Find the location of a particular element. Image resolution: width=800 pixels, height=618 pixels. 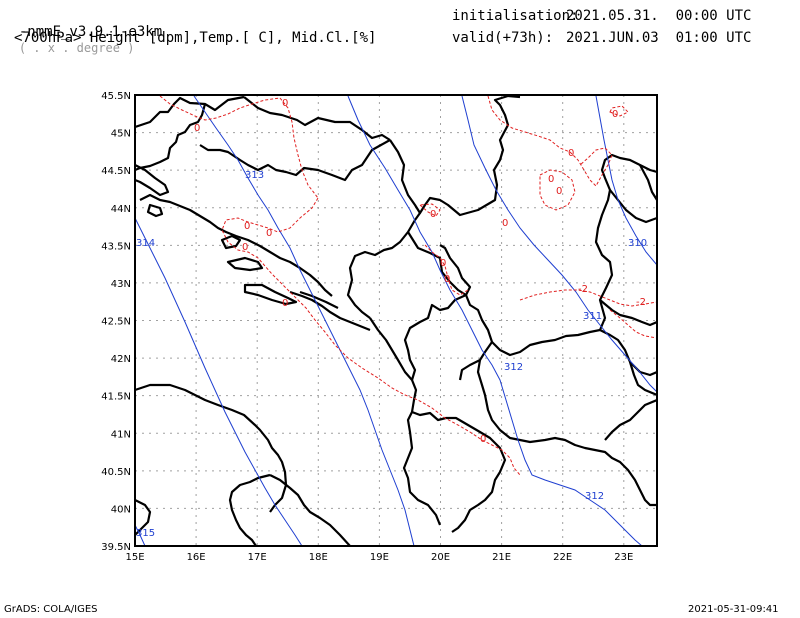

model-title: -nmmE_v3.9.1-e3km ( . x . degree ) is located at coordinates (82, 32).